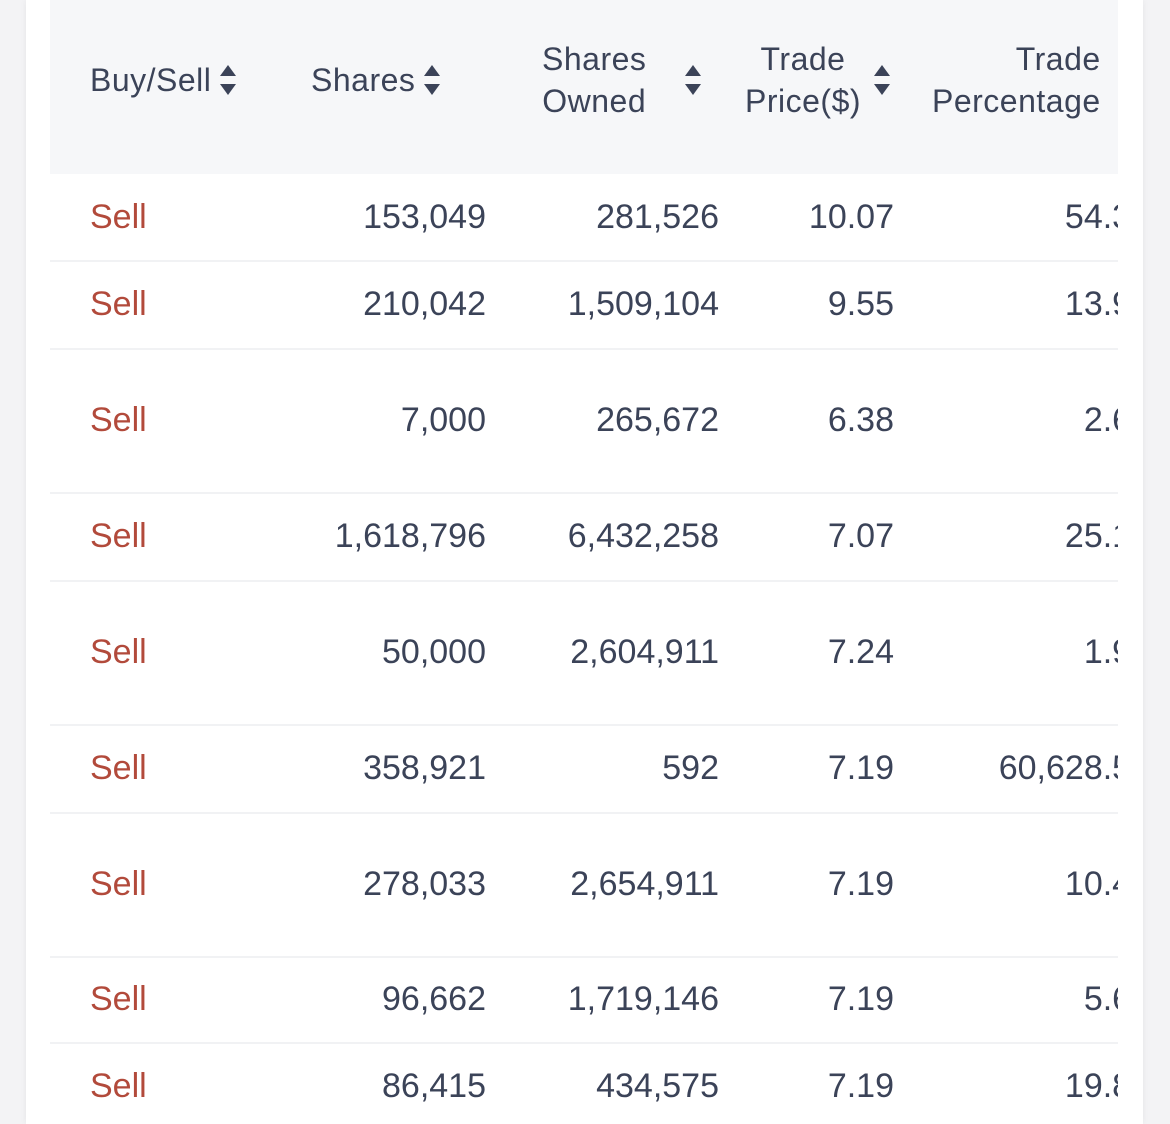 The height and width of the screenshot is (1124, 1170). I want to click on shares-owned-value: 2,604,911, so click(644, 651).